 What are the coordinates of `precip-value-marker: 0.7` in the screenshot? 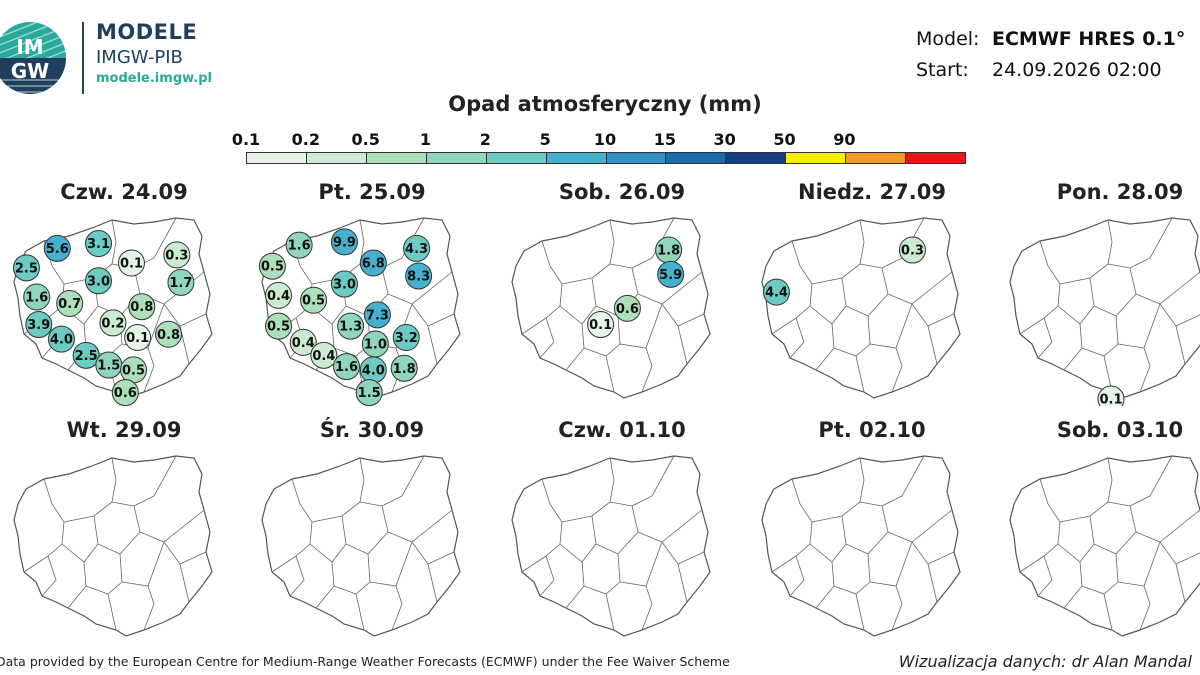 It's located at (70, 303).